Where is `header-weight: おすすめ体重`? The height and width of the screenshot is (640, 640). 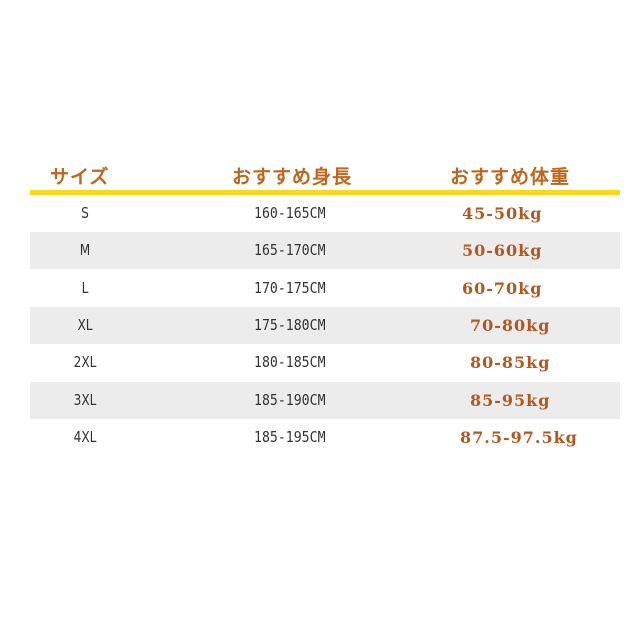
header-weight: おすすめ体重 is located at coordinates (510, 177).